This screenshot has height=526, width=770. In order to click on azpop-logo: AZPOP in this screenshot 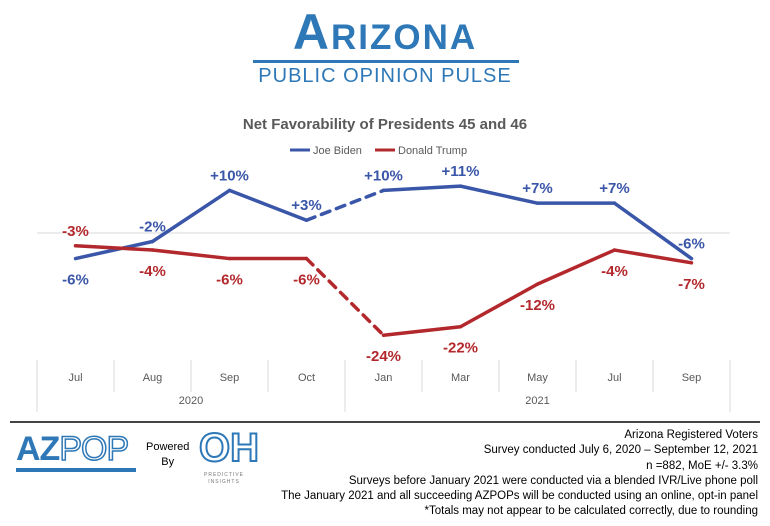, I will do `click(73, 449)`.